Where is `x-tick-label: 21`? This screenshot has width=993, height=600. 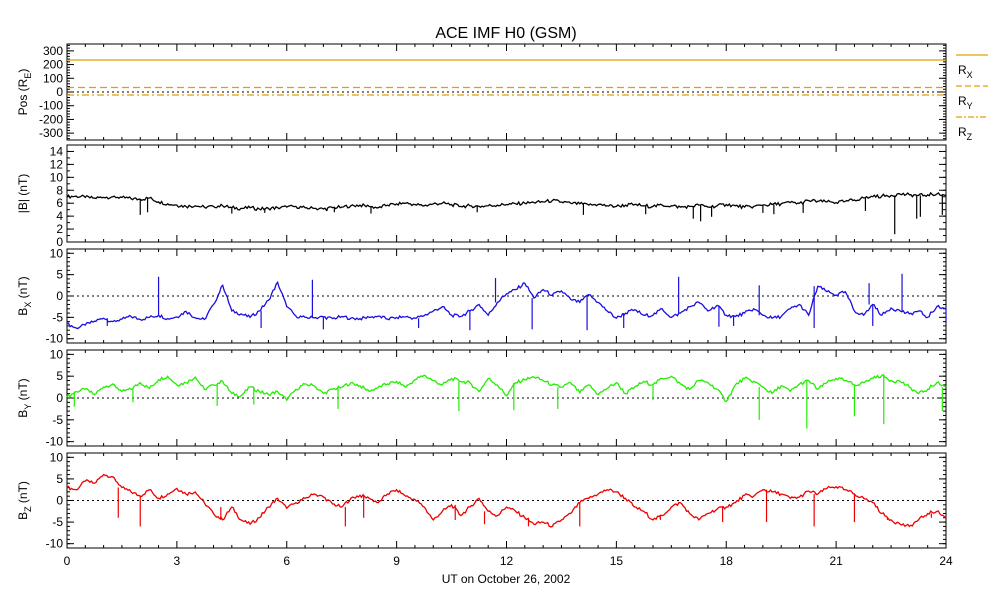
x-tick-label: 21 is located at coordinates (836, 561).